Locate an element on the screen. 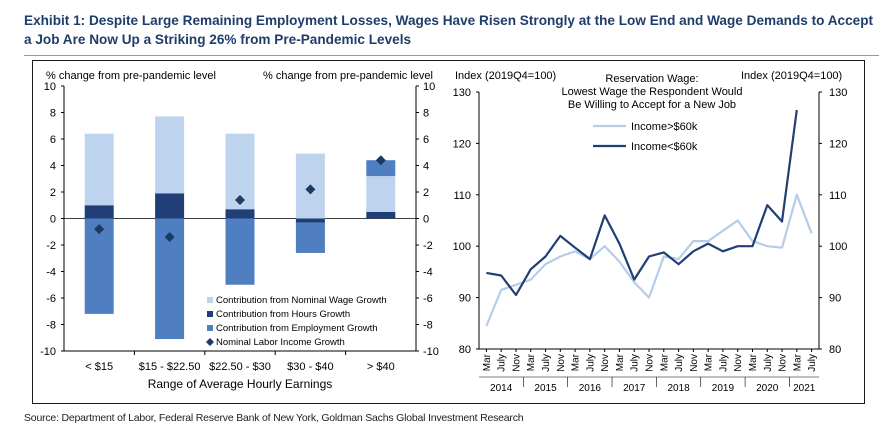 This screenshot has width=894, height=431. line-y-tick-label-right: 120 is located at coordinates (838, 144).